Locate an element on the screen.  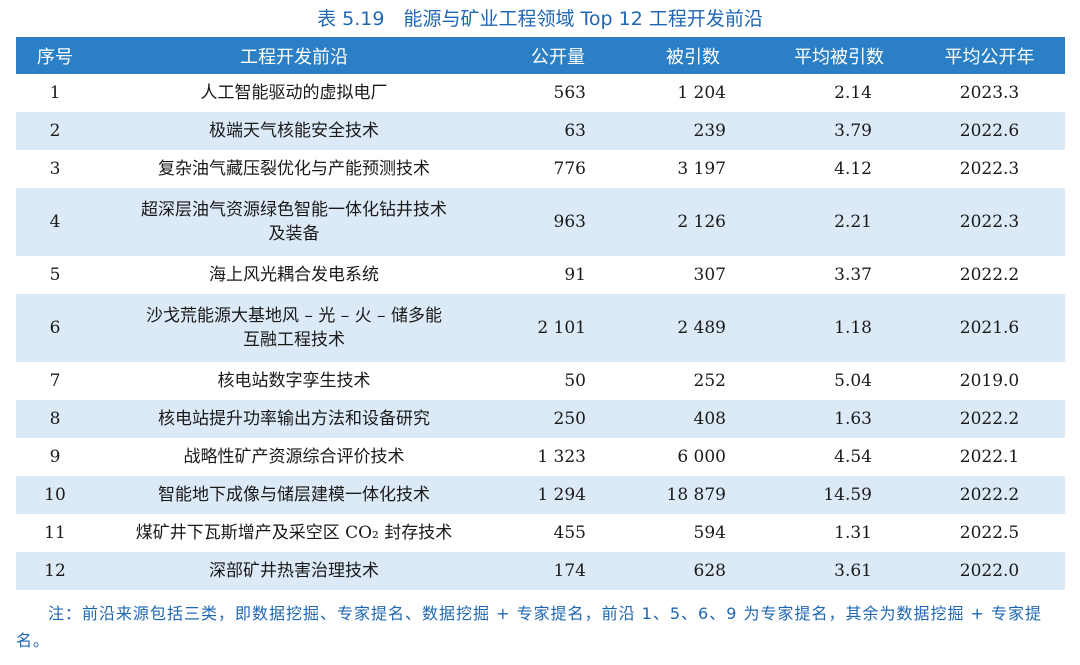
table-row: 11 煤矿井下瓦斯增产及采空区 CO₂ 封存技术 455 594 1.31 2022.5 is located at coordinates (540, 533).